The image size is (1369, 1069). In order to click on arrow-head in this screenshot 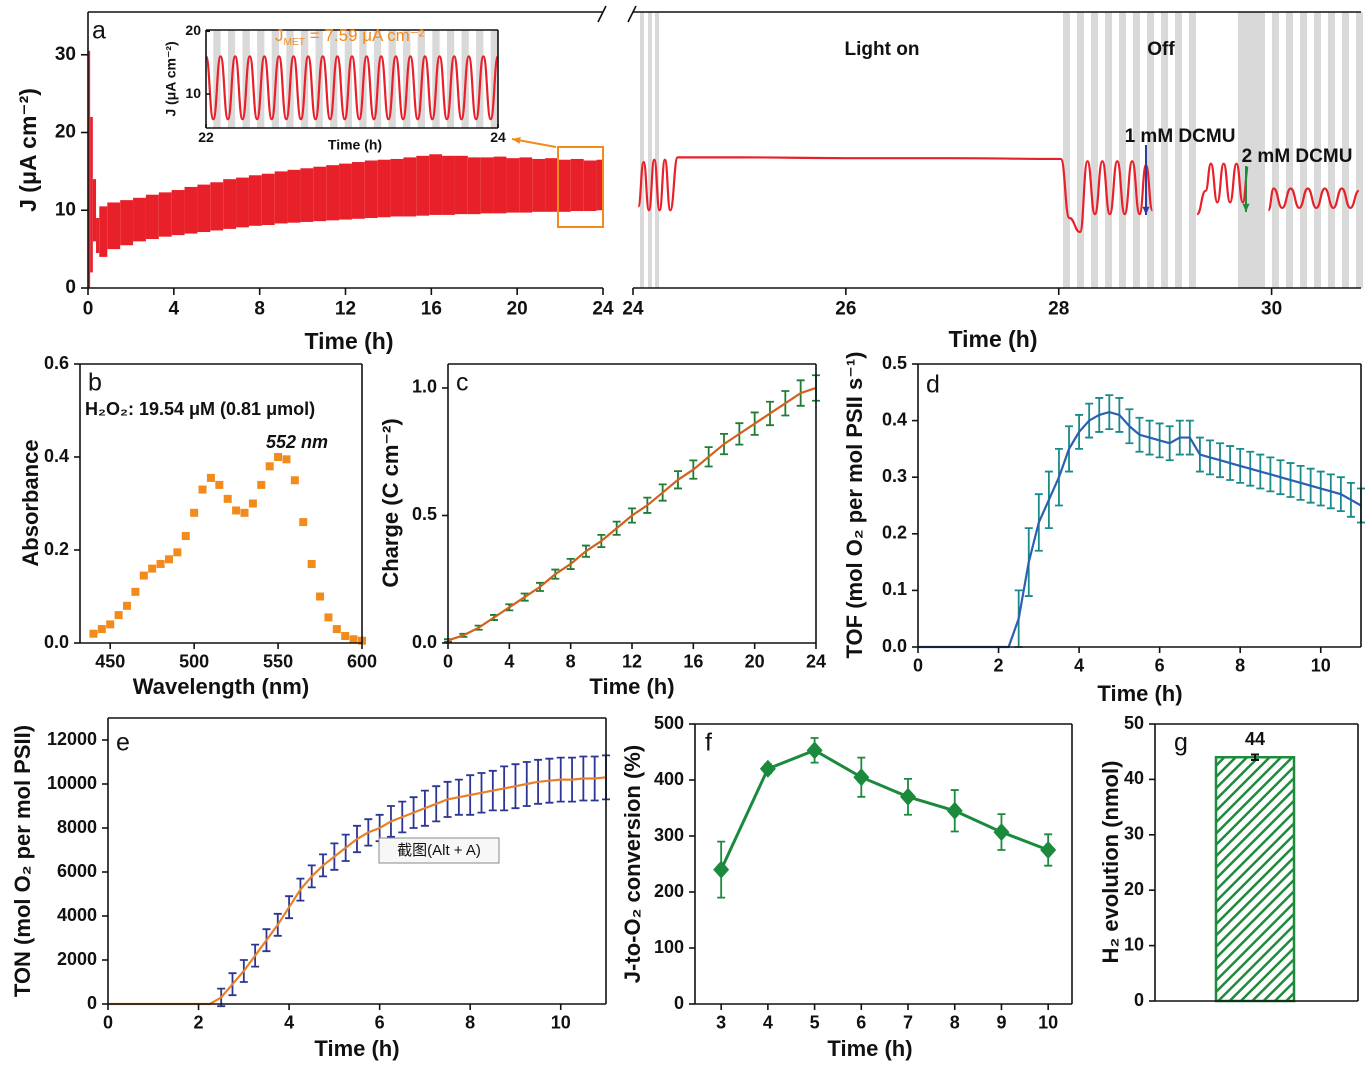, I will do `click(516, 140)`.